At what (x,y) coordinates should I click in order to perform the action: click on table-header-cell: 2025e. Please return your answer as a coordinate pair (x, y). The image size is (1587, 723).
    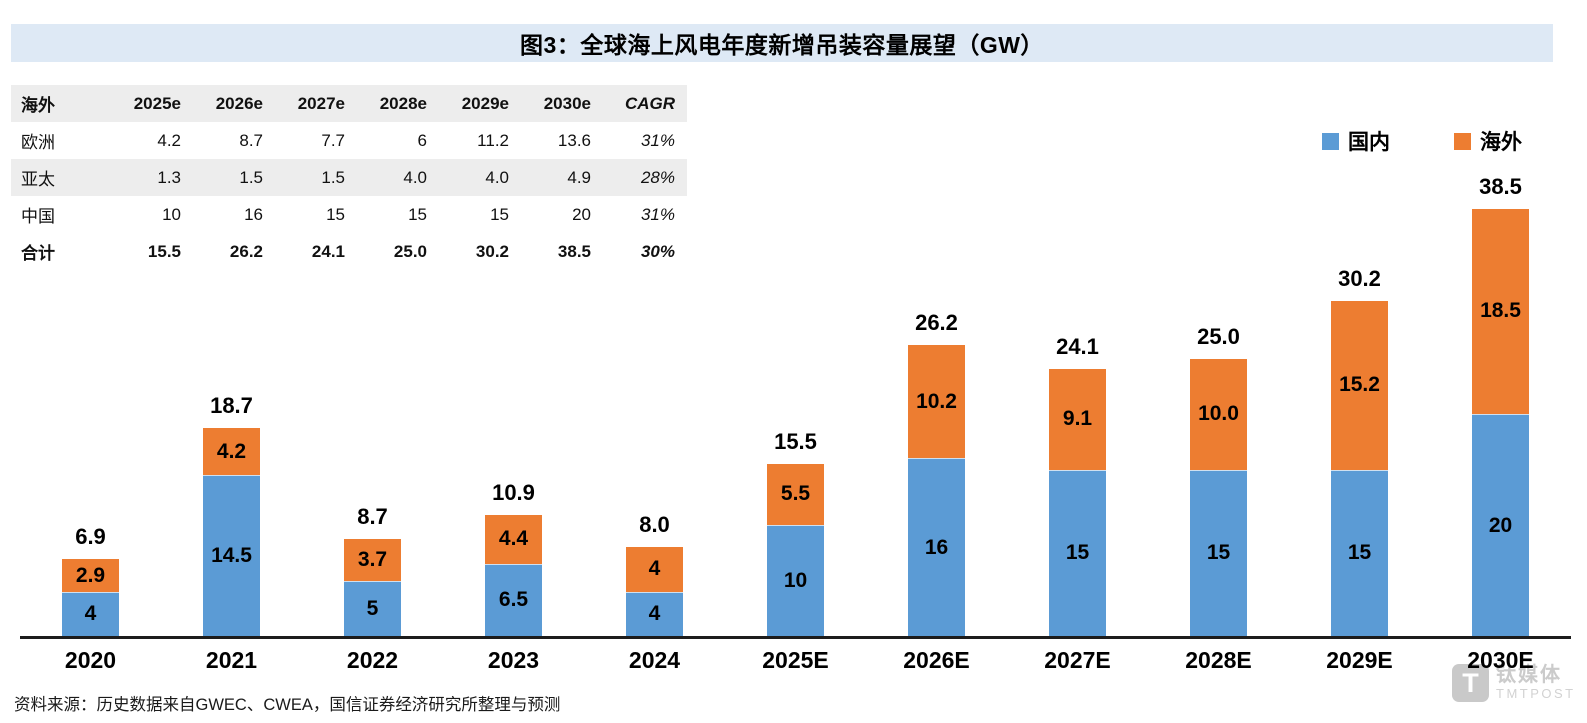
    Looking at the image, I should click on (157, 103).